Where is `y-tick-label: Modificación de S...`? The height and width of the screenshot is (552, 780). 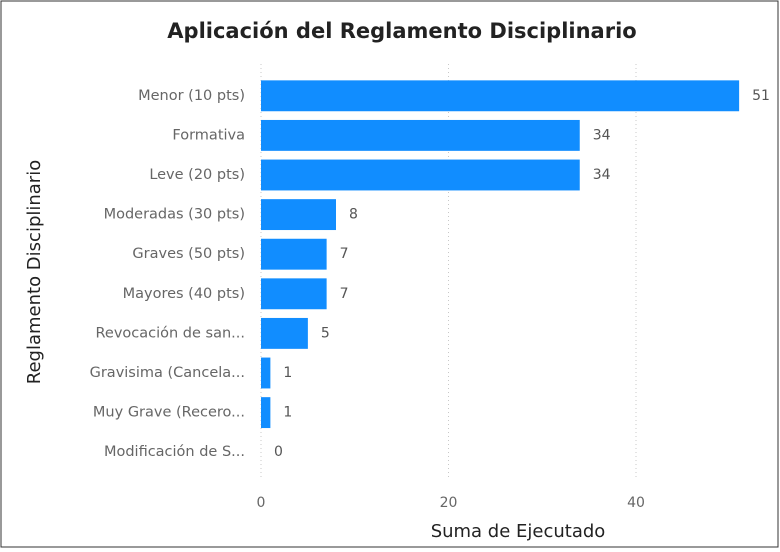 y-tick-label: Modificación de S... is located at coordinates (174, 452).